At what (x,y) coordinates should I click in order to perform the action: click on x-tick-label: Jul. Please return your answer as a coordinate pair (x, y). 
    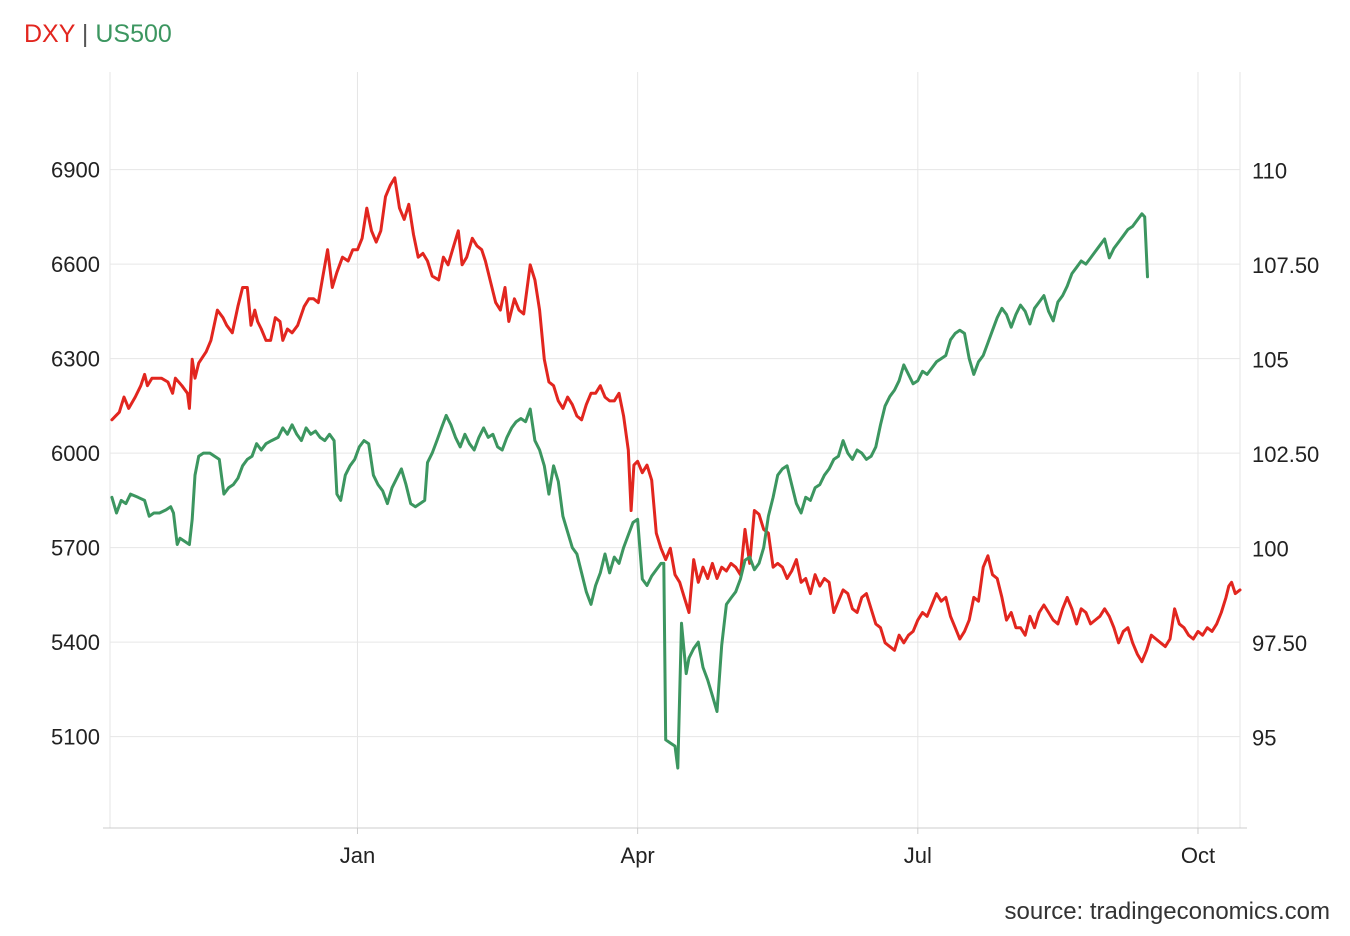
    Looking at the image, I should click on (918, 855).